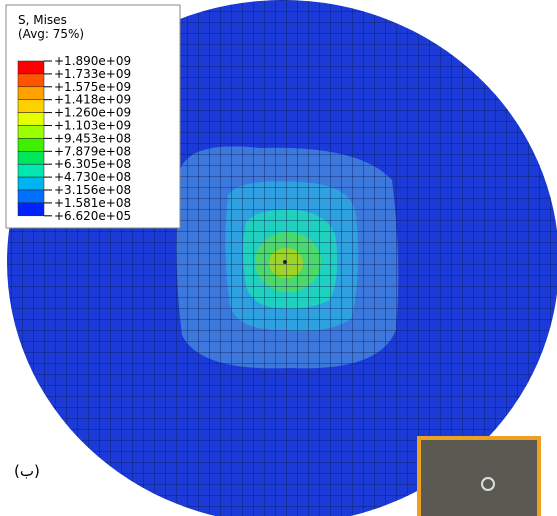 Image resolution: width=557 pixels, height=516 pixels. What do you see at coordinates (92, 126) in the screenshot?
I see `legend-label: +1.103e+09` at bounding box center [92, 126].